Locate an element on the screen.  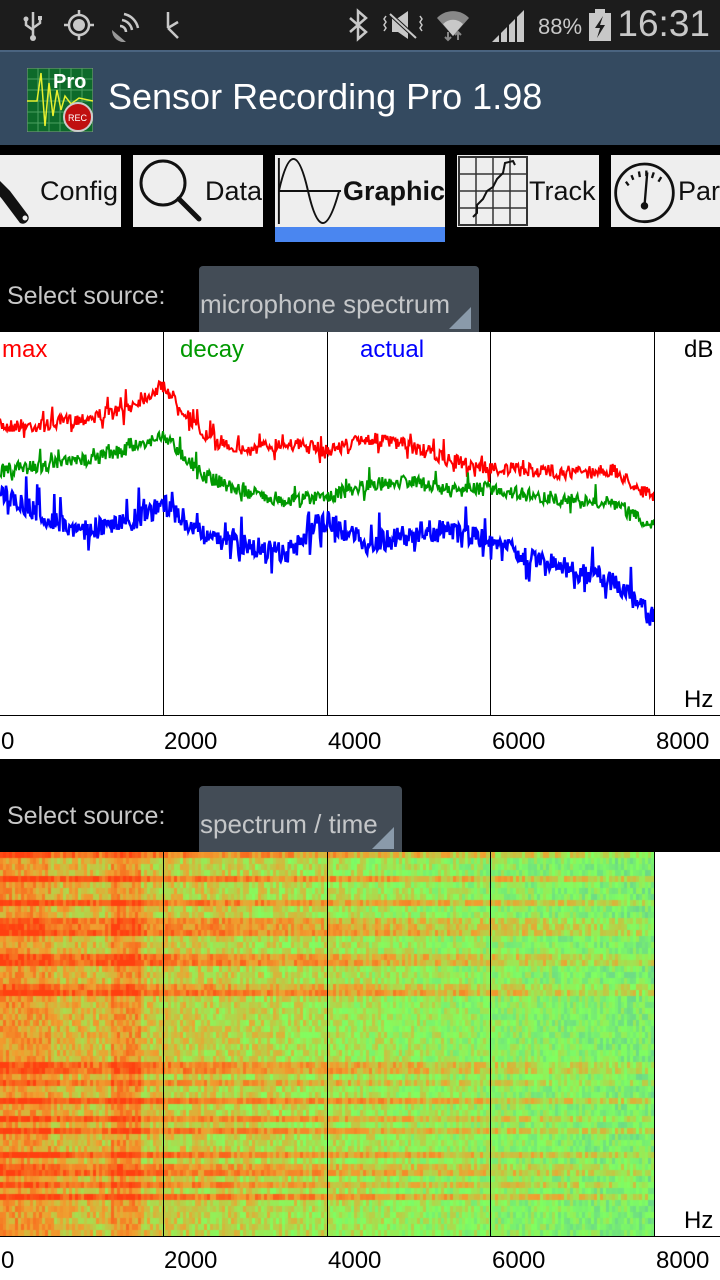
tab-config-label: Config is located at coordinates (79, 190).